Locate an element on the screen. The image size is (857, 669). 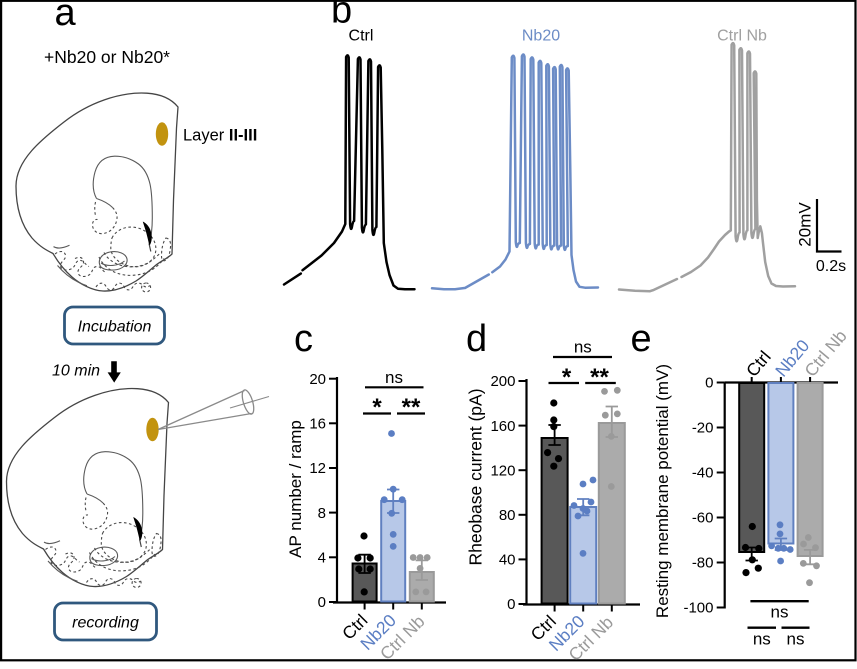
svg-text:Resting membrane potential (mV: Resting membrane potential (mV) is located at coordinates (662, 491).